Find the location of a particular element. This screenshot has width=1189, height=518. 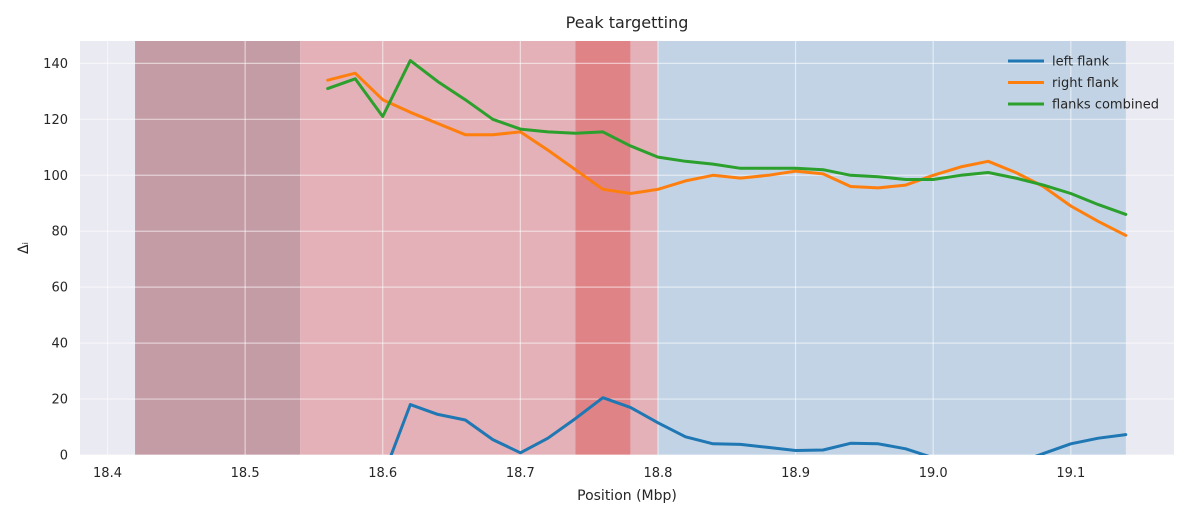

x-tick-label: 19.1 is located at coordinates (1070, 473).